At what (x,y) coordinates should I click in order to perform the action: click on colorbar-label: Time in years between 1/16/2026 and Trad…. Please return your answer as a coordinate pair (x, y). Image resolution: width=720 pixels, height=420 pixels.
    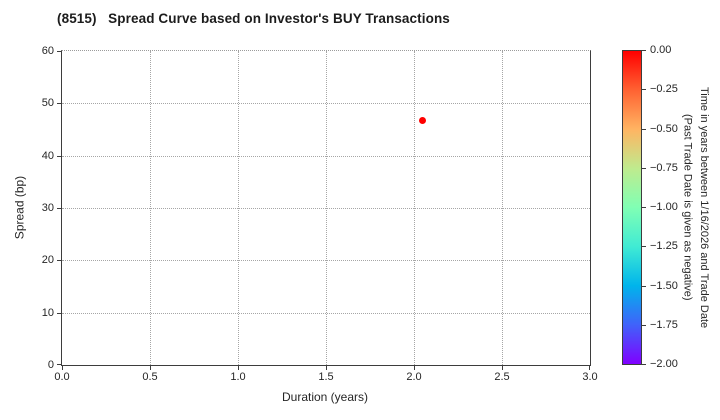
    Looking at the image, I should click on (695, 207).